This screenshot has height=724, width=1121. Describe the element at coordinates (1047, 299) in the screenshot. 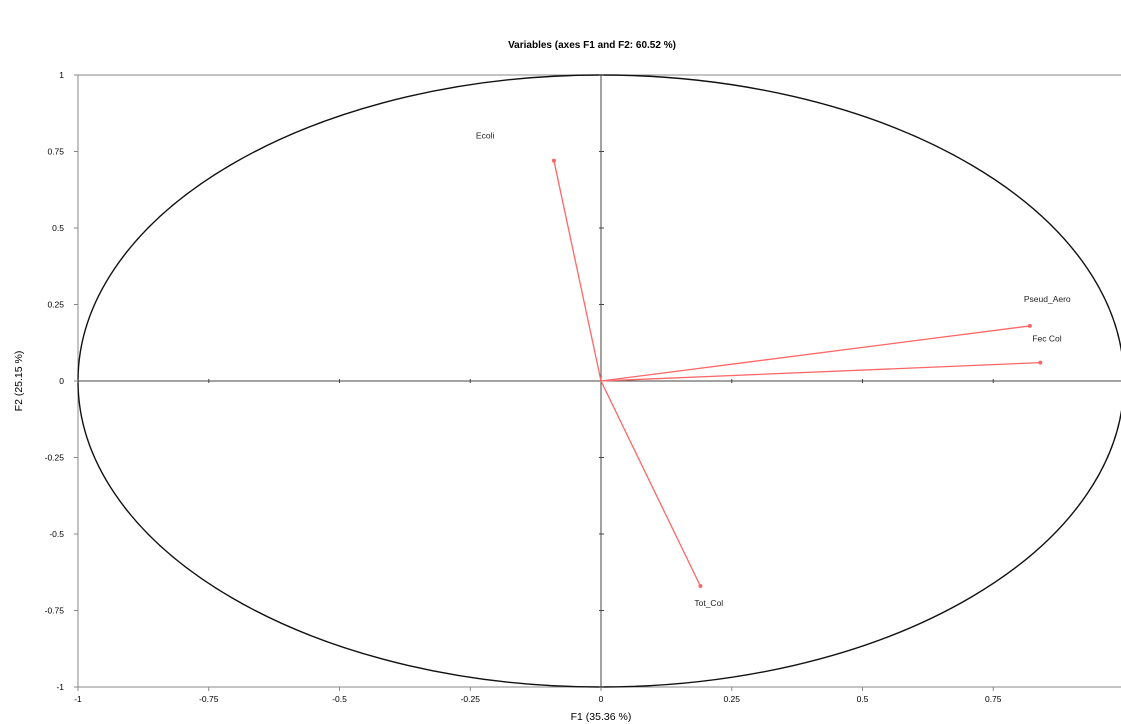

I see `label-pseud-aero: Pseud_Aero` at that location.